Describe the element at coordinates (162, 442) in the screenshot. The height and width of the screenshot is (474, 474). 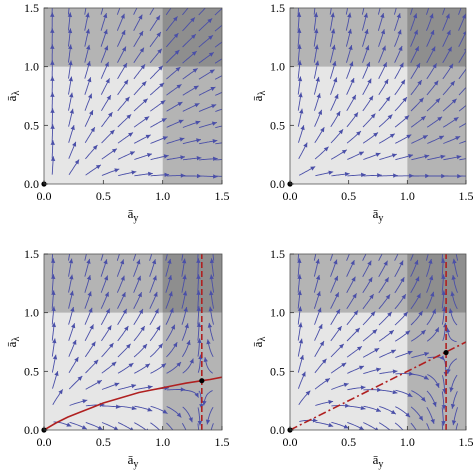
I see `x-tick-label: 1.0` at that location.